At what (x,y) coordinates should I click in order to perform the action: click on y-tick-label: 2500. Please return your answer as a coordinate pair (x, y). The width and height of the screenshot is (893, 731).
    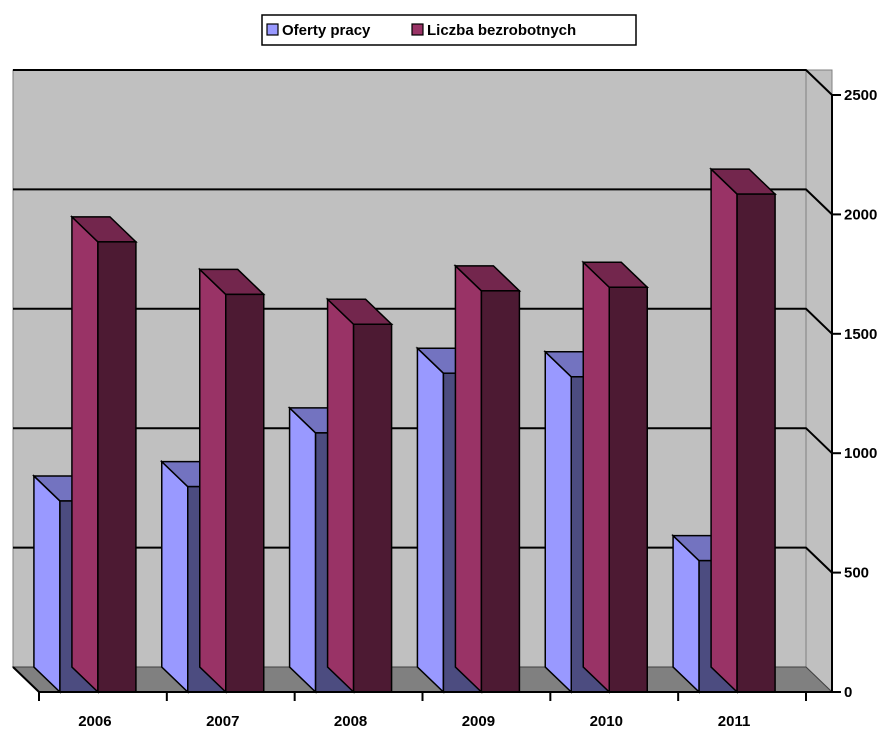
    Looking at the image, I should click on (860, 95).